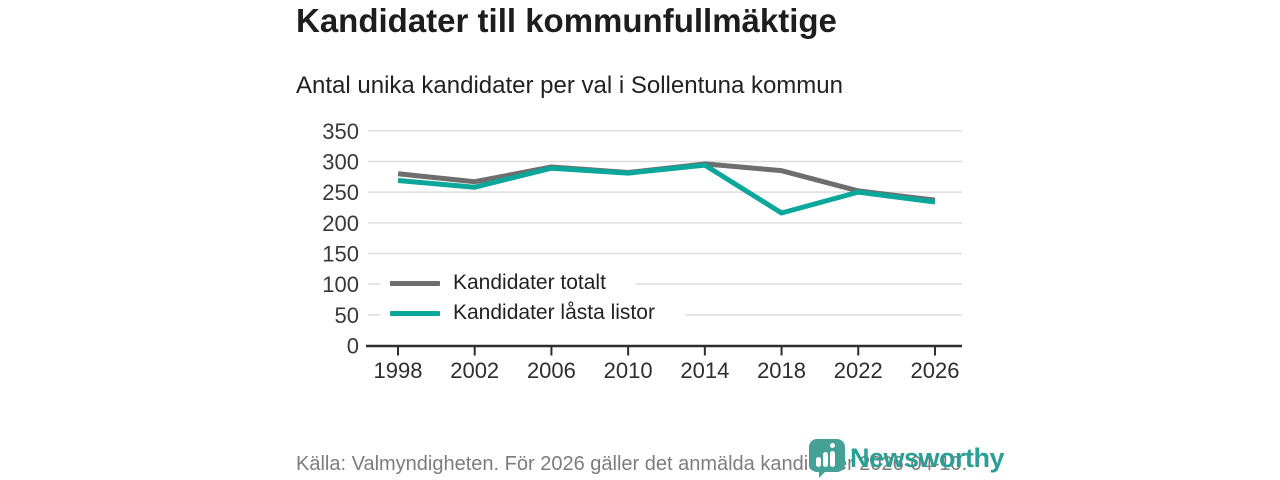 The height and width of the screenshot is (480, 1280). What do you see at coordinates (340, 131) in the screenshot?
I see `y-tick-label-350: 350` at bounding box center [340, 131].